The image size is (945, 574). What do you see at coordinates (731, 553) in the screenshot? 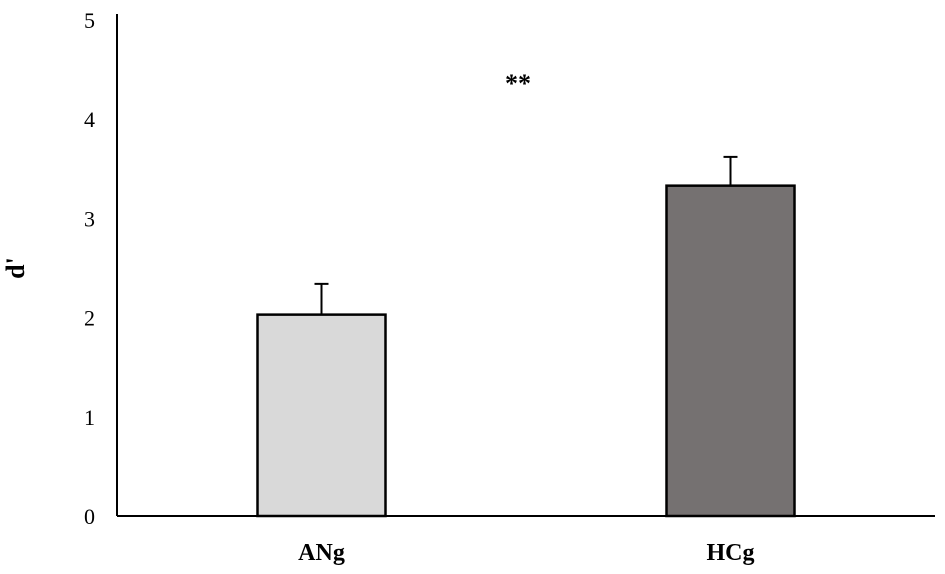
I see `x-tick-label-hcg: HCg` at bounding box center [731, 553].